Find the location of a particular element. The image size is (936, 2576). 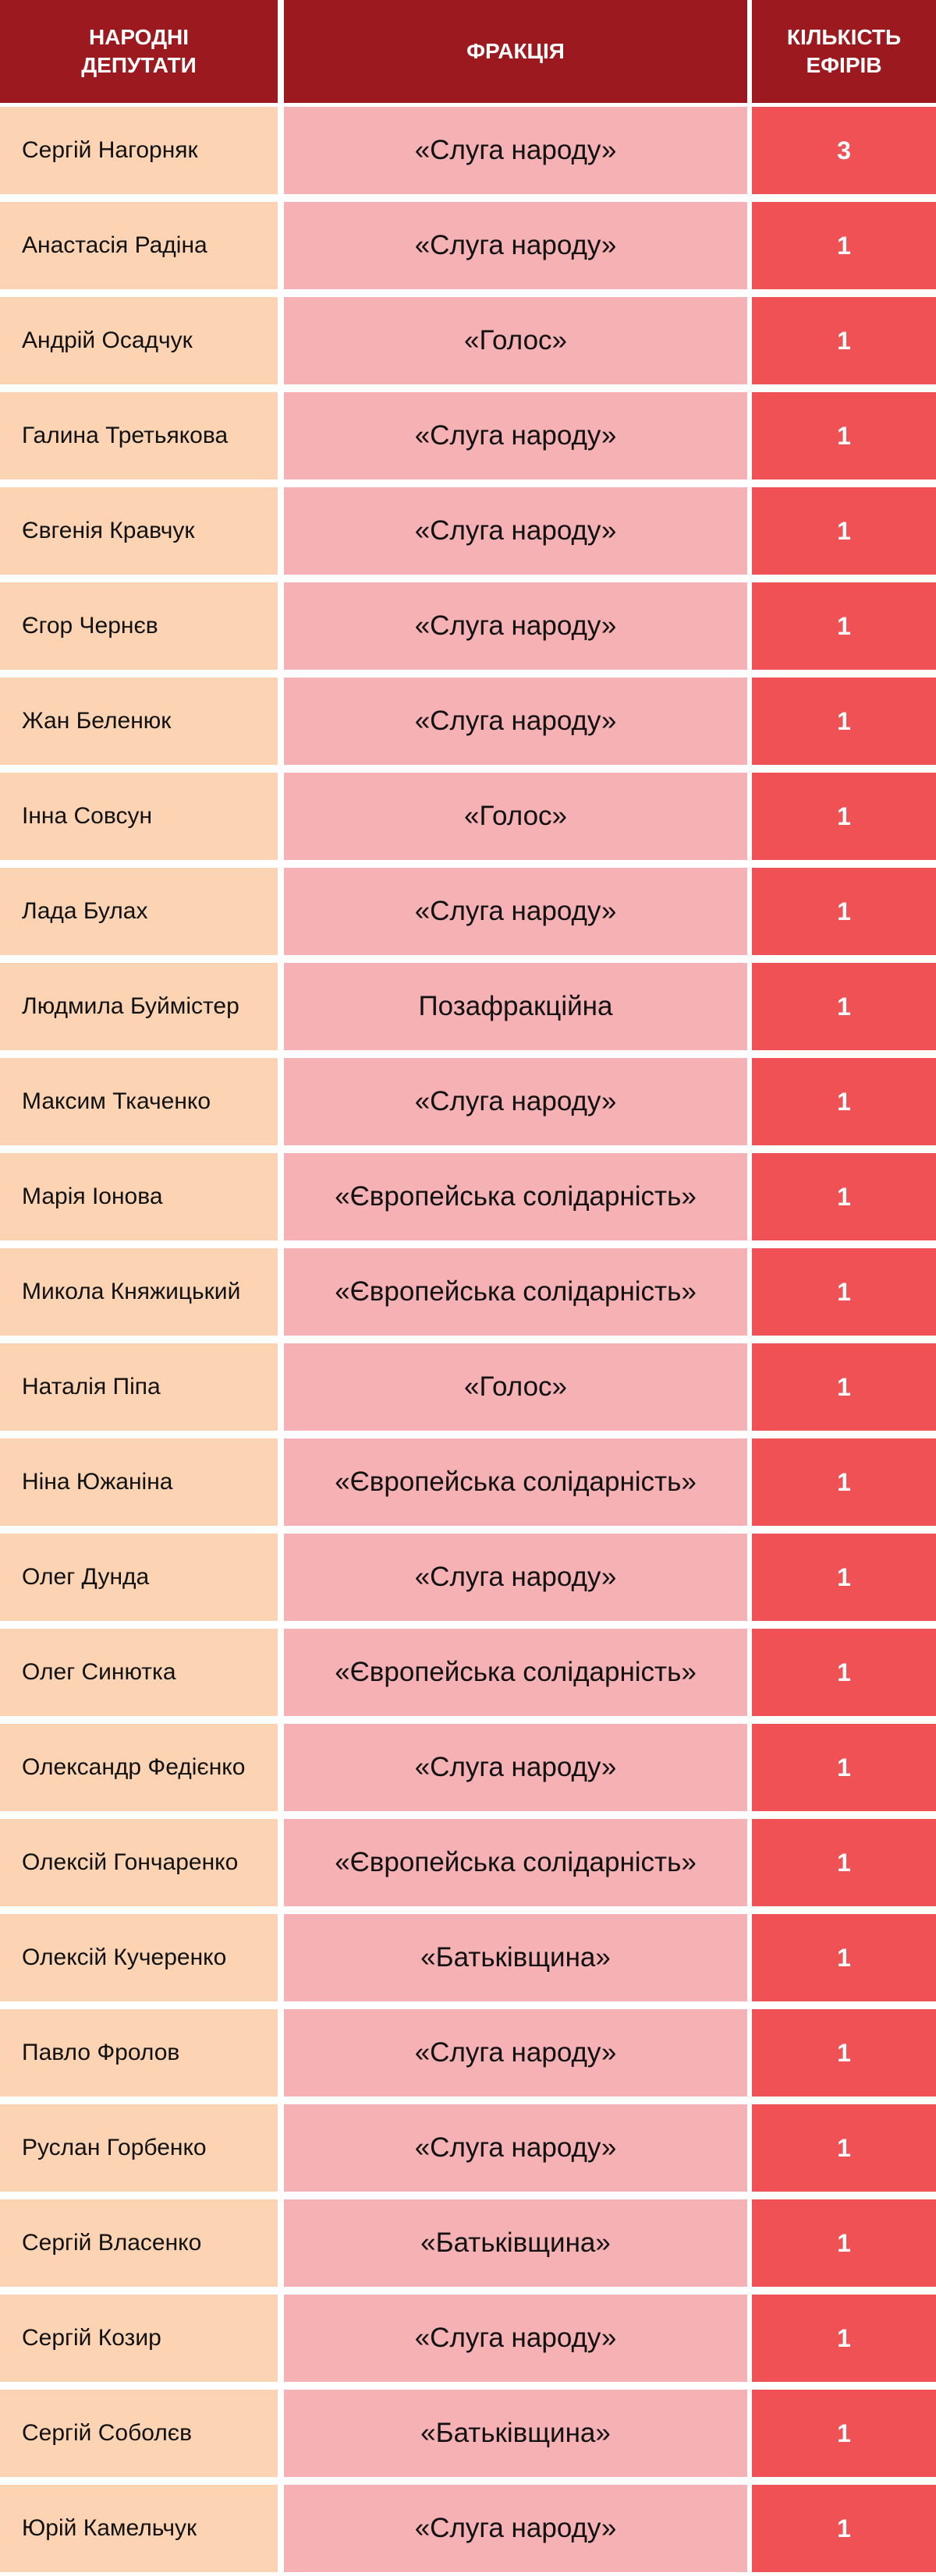

deputy-name-cell: Руслан Горбенко is located at coordinates (139, 2148).